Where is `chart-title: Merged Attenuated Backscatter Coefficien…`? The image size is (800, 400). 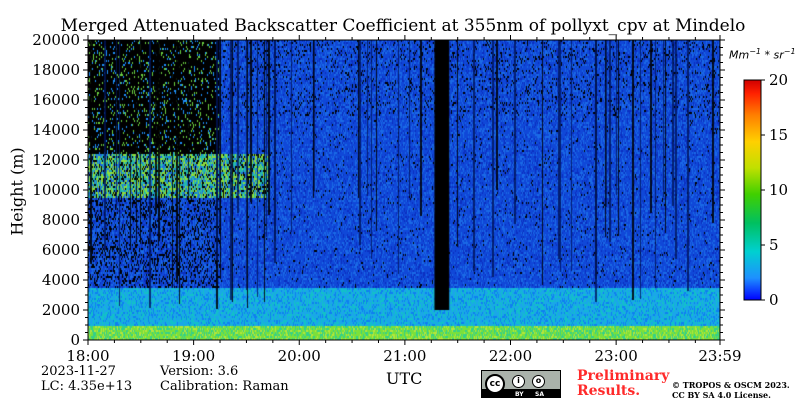
chart-title: Merged Attenuated Backscatter Coefficien… is located at coordinates (403, 26).